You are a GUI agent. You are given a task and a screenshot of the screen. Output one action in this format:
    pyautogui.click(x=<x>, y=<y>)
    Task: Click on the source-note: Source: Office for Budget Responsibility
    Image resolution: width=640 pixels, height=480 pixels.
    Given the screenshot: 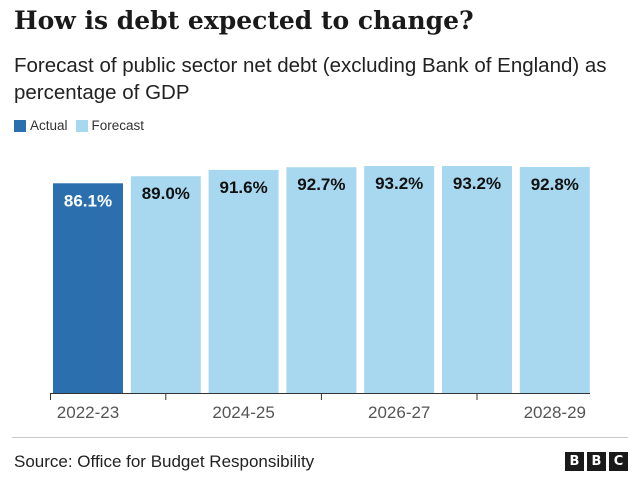 What is the action you would take?
    pyautogui.click(x=164, y=461)
    